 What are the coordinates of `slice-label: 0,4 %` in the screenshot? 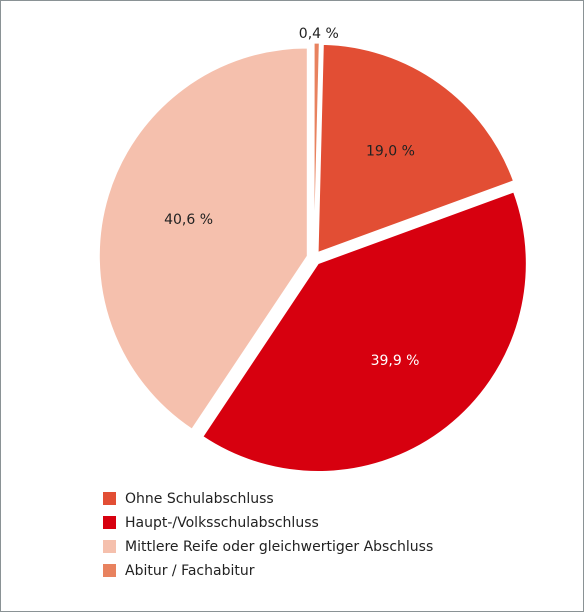 It's located at (319, 34).